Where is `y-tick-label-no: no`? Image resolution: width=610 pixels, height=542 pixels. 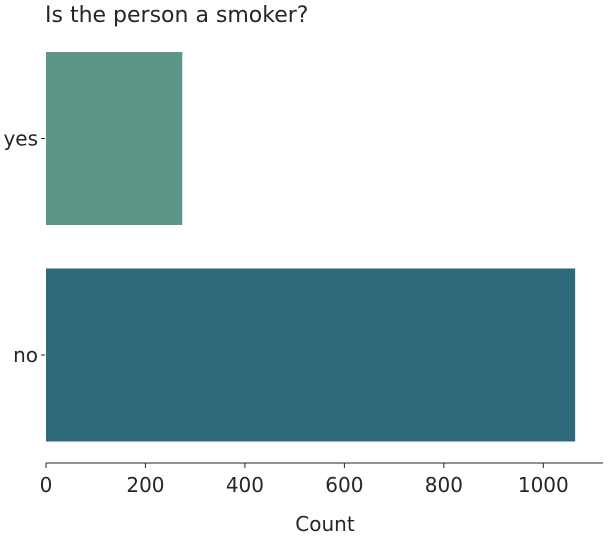 y-tick-label-no: no is located at coordinates (25, 355).